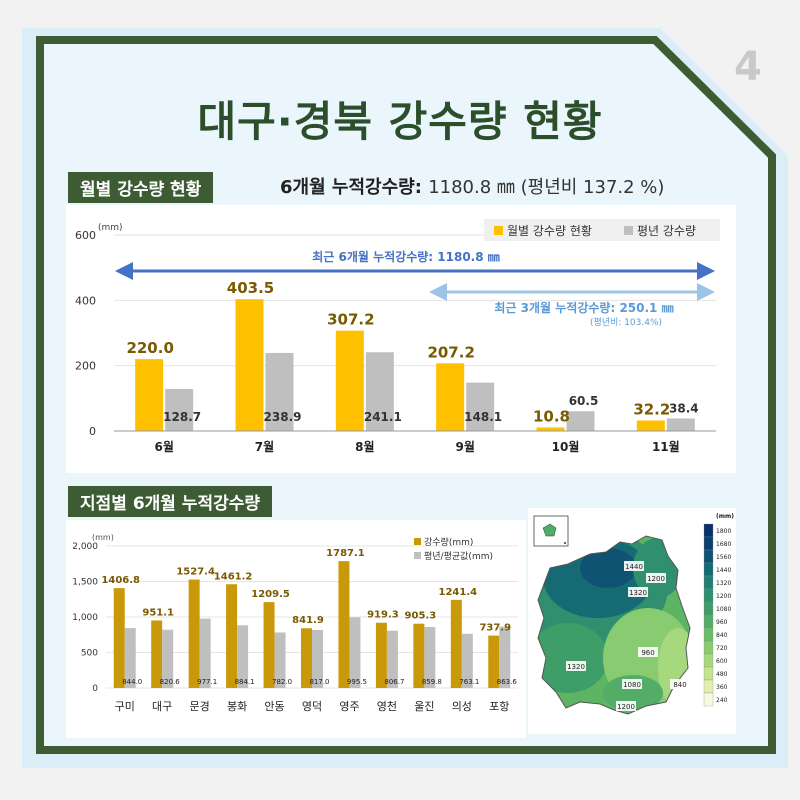 The image size is (800, 800). What do you see at coordinates (319, 682) in the screenshot?
I see `data-label-station-normal: 817.0` at bounding box center [319, 682].